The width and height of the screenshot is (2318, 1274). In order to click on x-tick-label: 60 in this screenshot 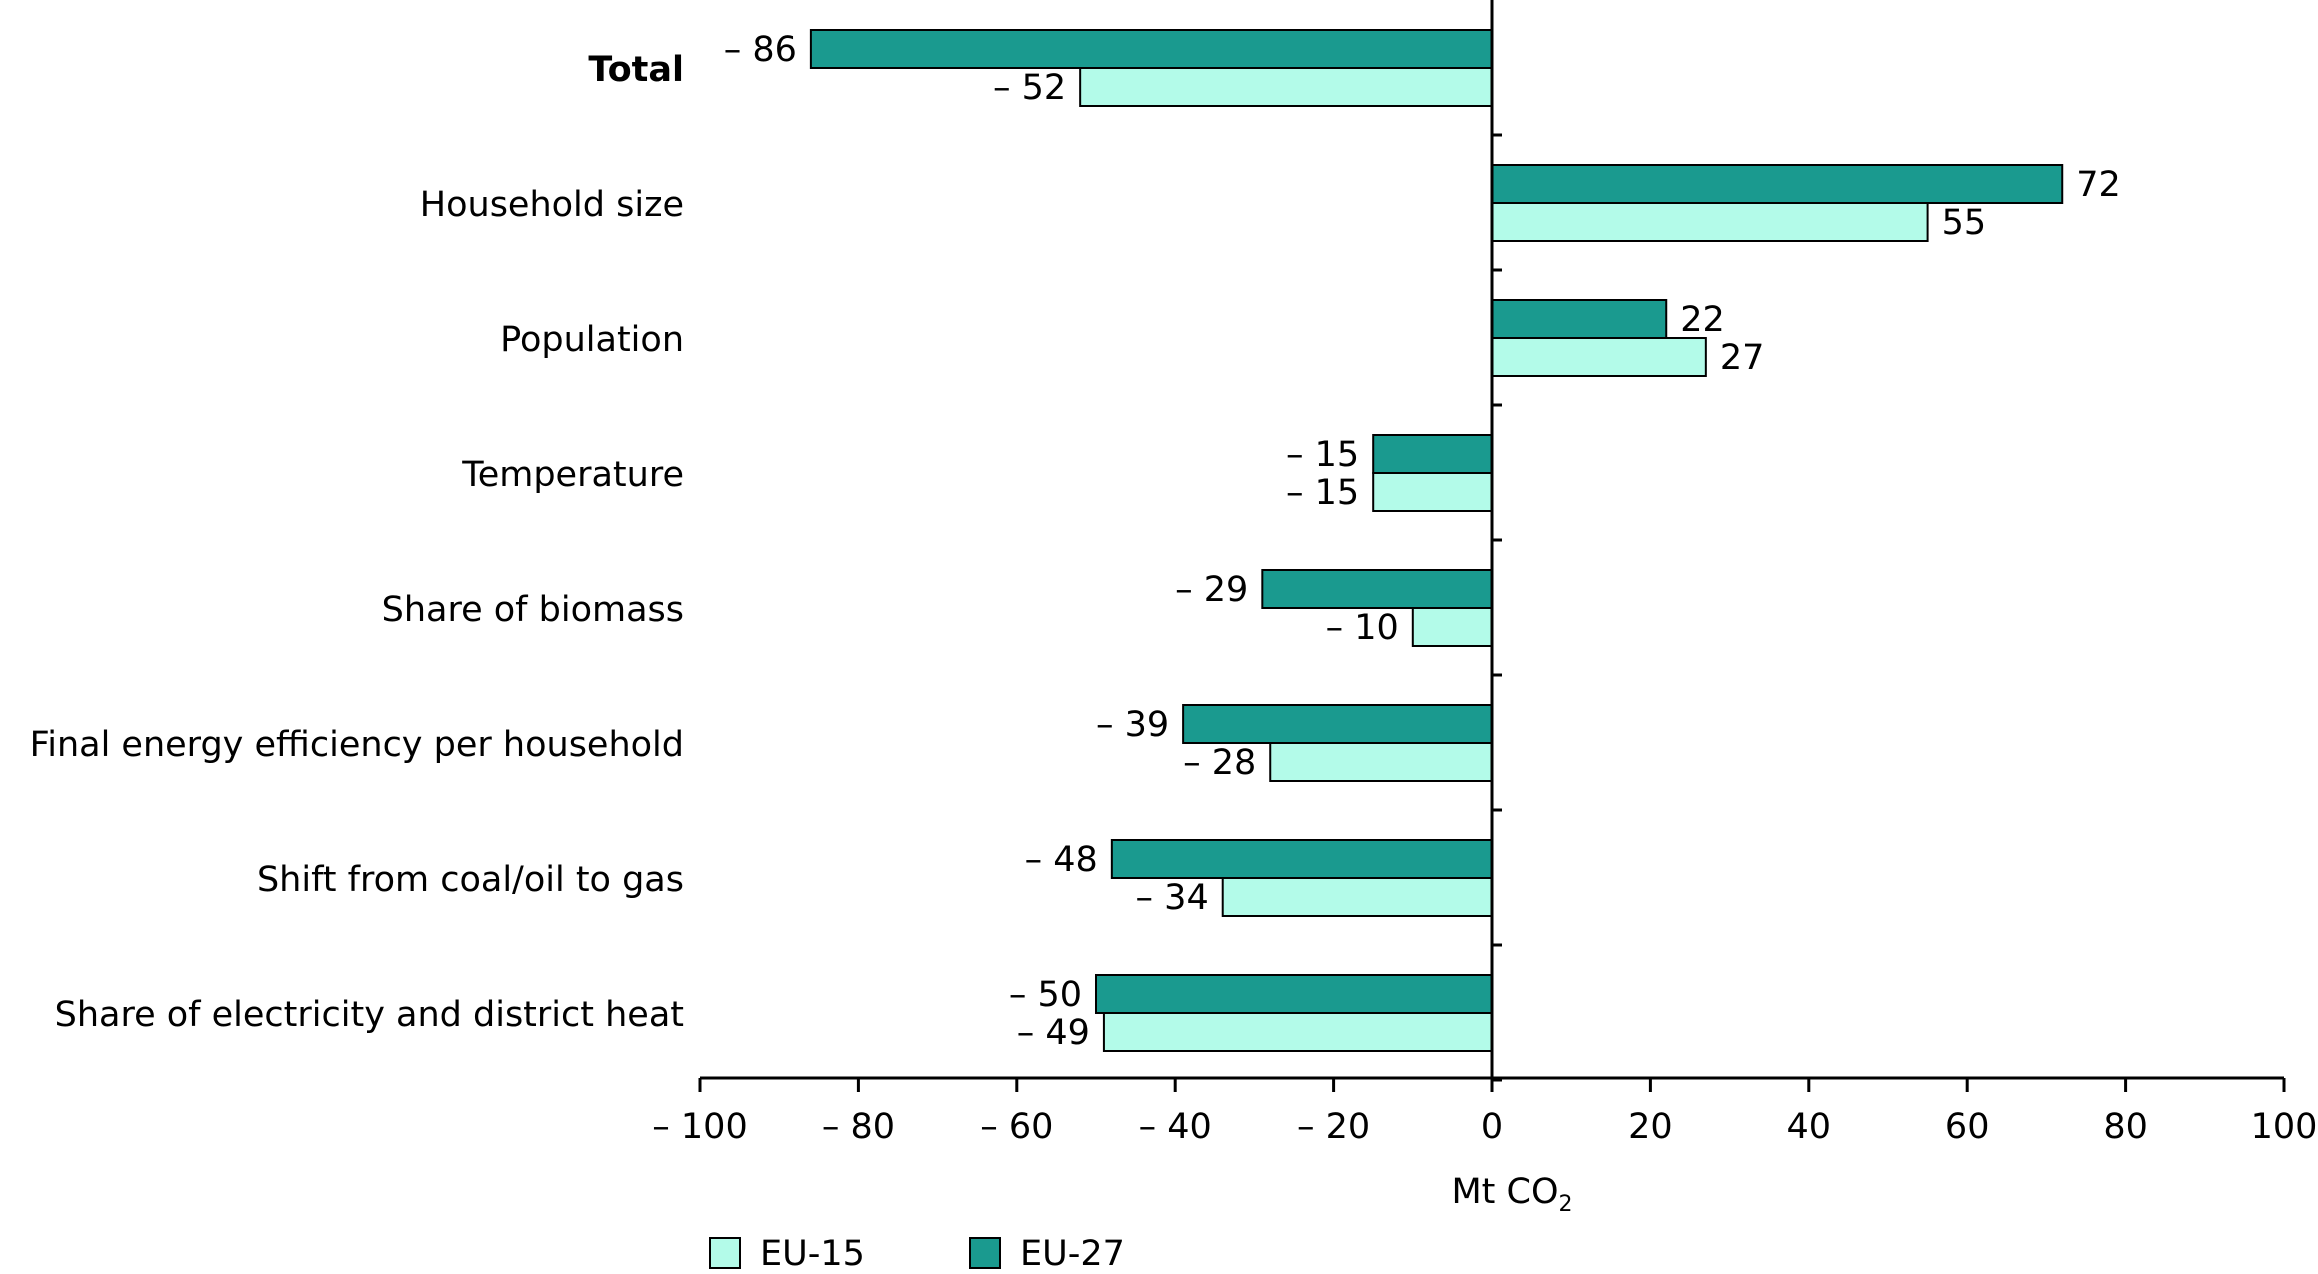, I will do `click(1967, 1127)`.